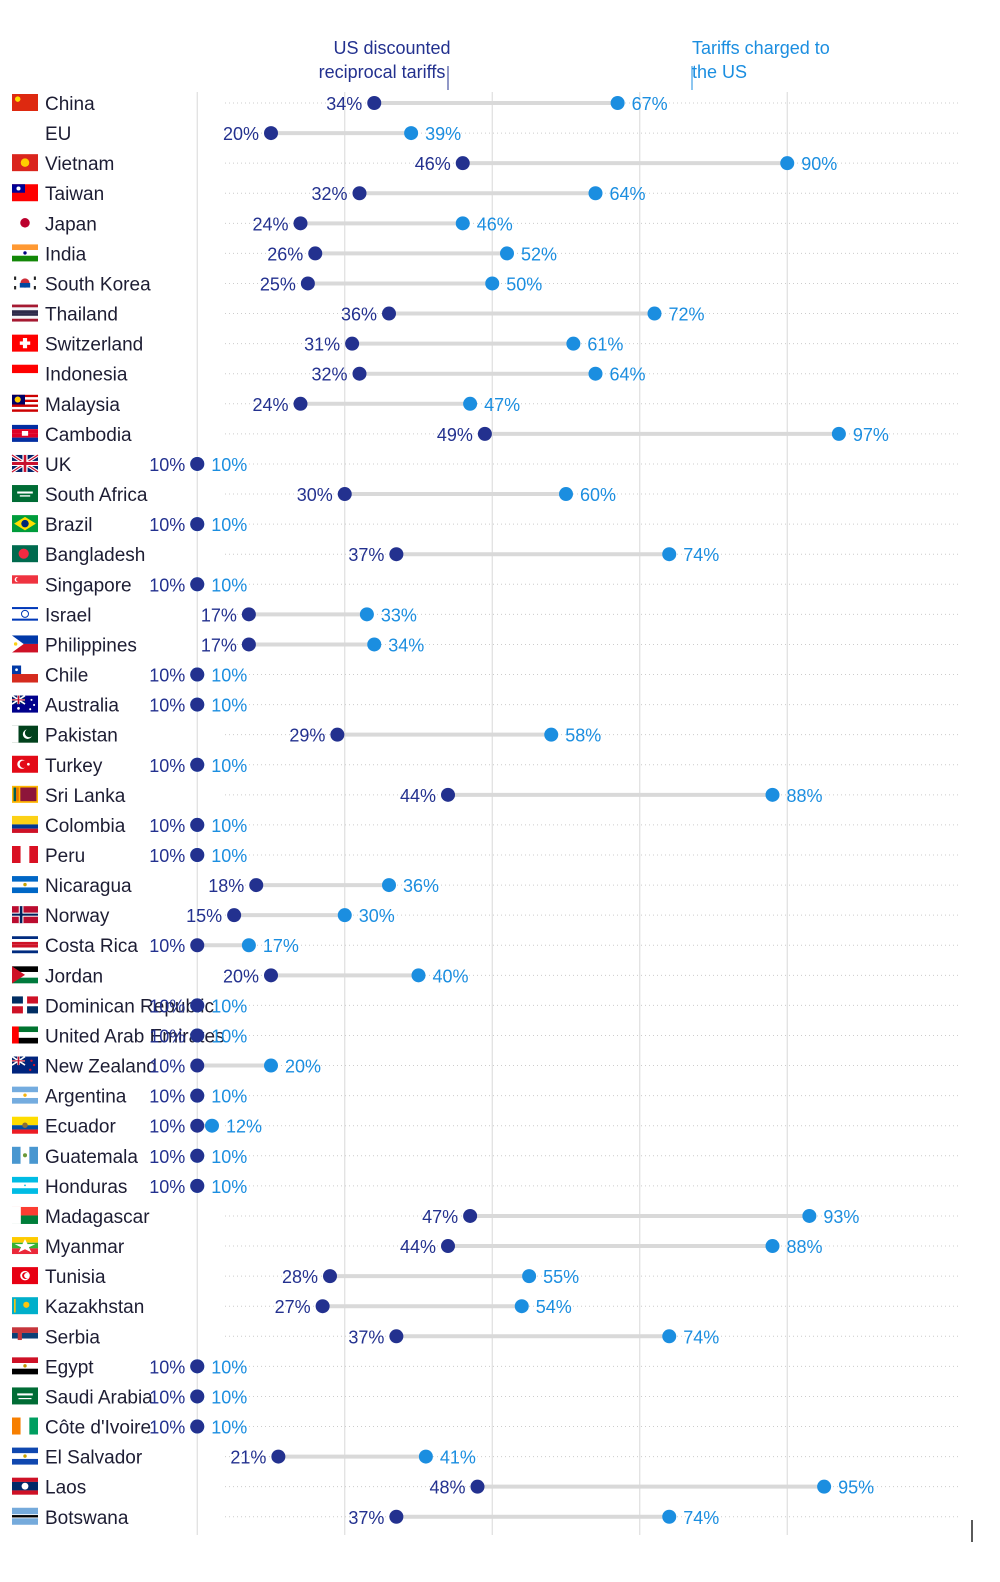 This screenshot has height=1582, width=1000. I want to click on indonesia-flag-icon, so click(25, 373).